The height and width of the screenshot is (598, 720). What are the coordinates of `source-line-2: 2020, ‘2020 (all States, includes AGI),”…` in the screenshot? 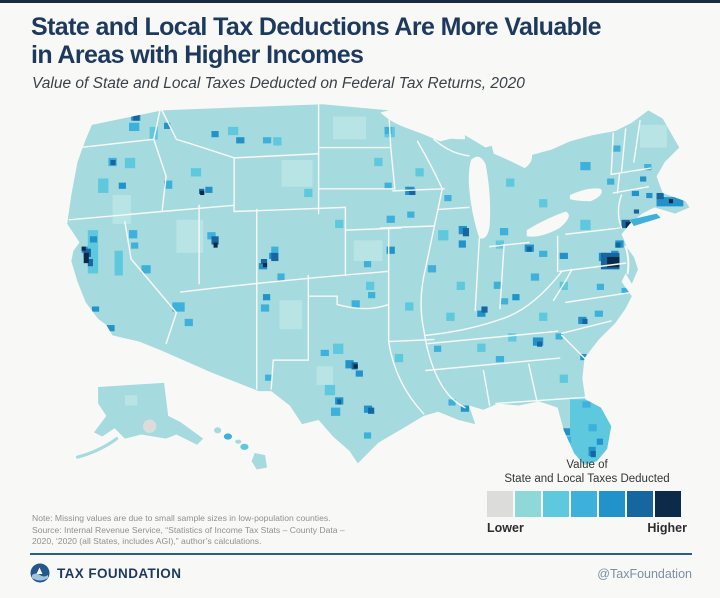 It's located at (147, 541).